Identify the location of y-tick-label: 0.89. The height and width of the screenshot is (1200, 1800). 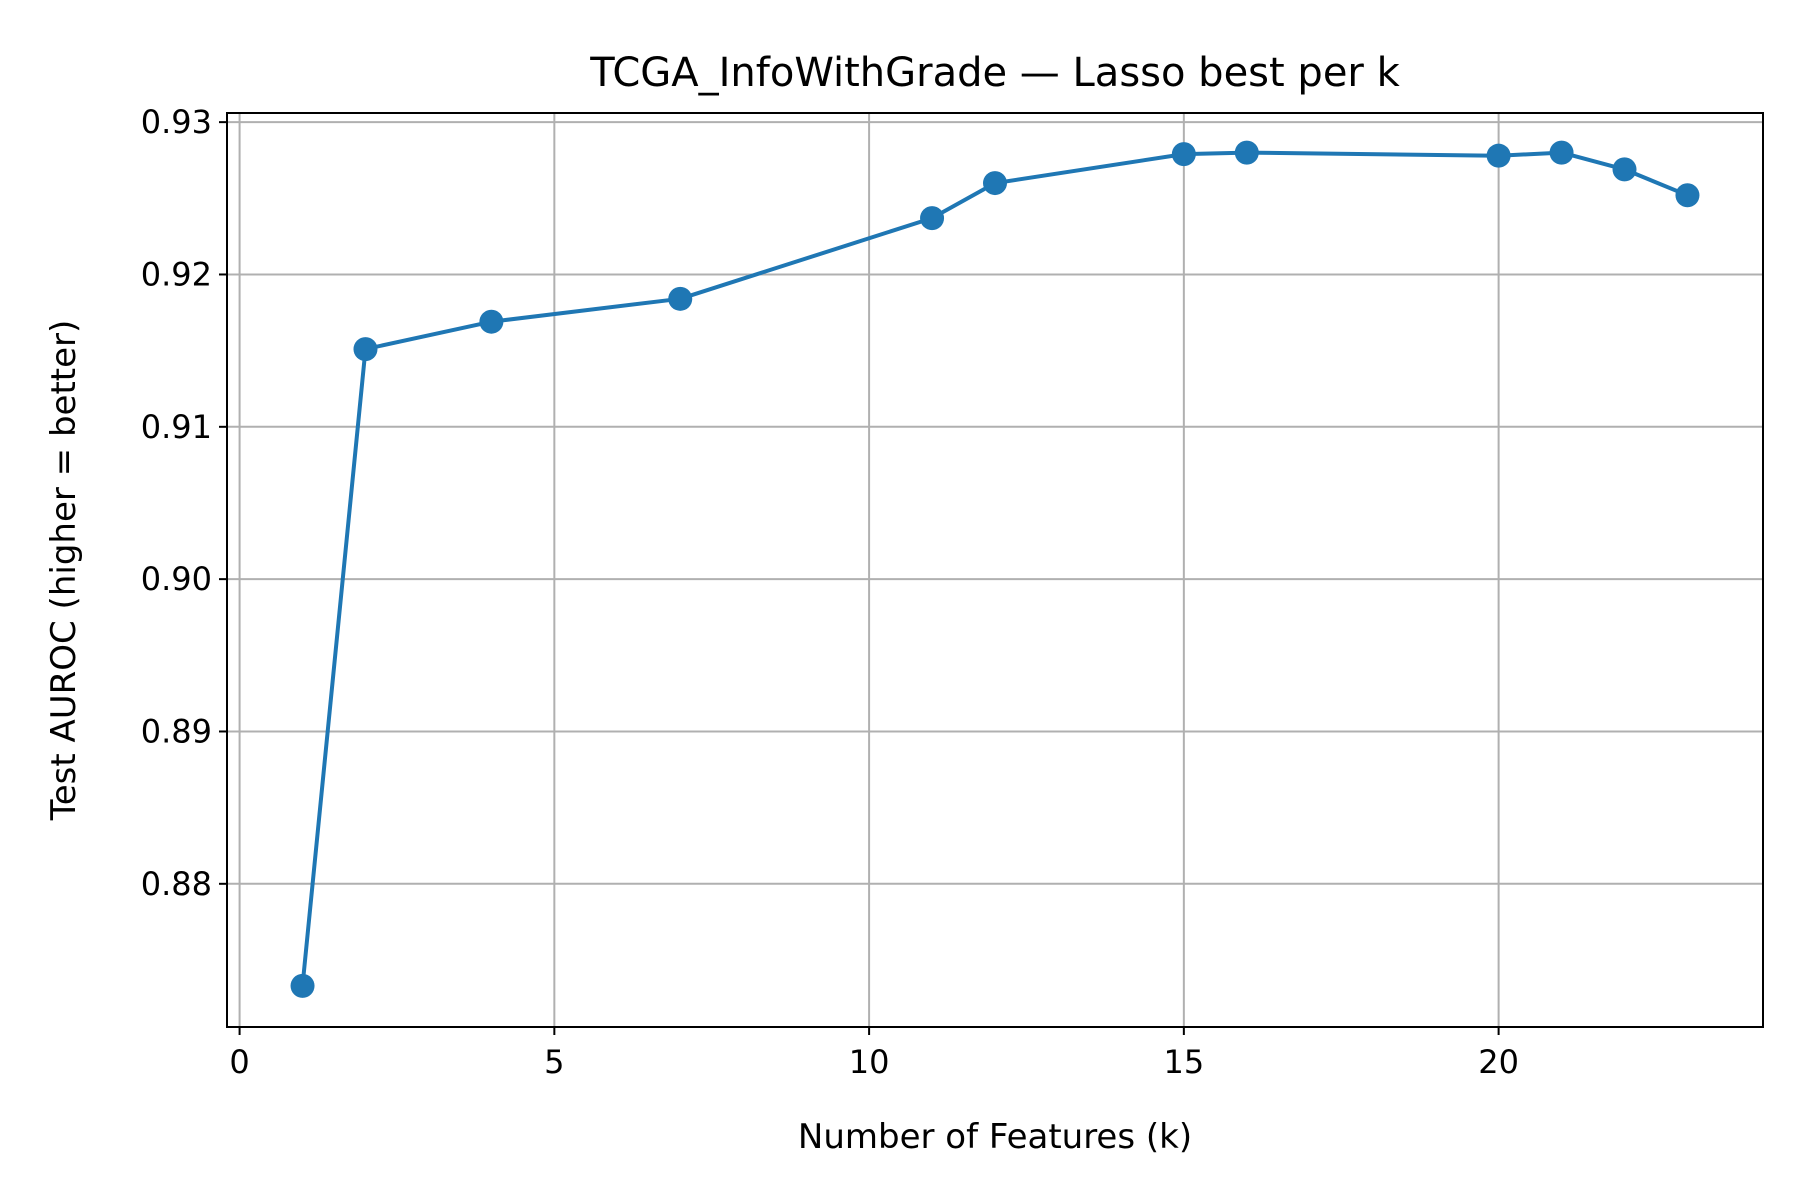
(176, 731).